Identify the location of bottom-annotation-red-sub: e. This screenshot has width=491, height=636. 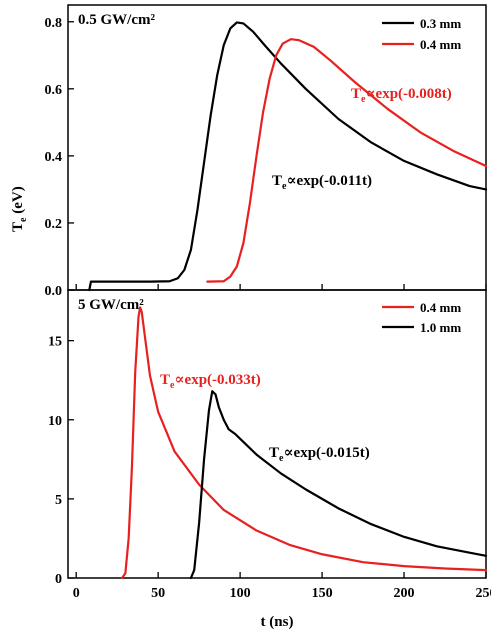
(172, 385).